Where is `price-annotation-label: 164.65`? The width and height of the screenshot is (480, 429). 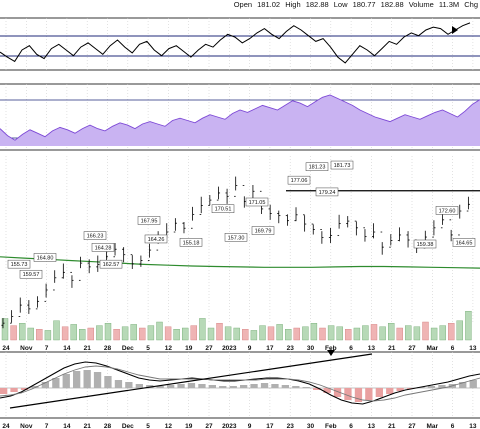
price-annotation-label: 164.65 is located at coordinates (464, 243).